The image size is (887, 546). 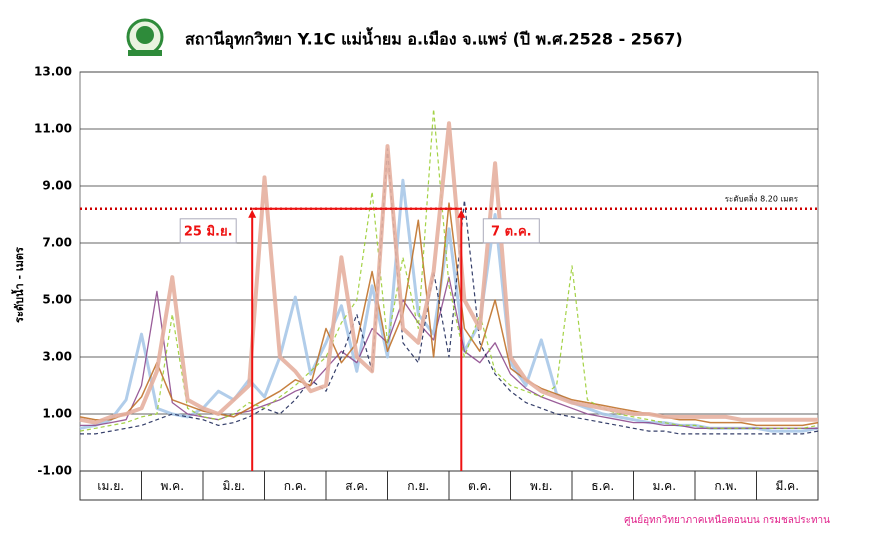 What do you see at coordinates (172, 486) in the screenshot?
I see `x-tick-label: พ.ค.` at bounding box center [172, 486].